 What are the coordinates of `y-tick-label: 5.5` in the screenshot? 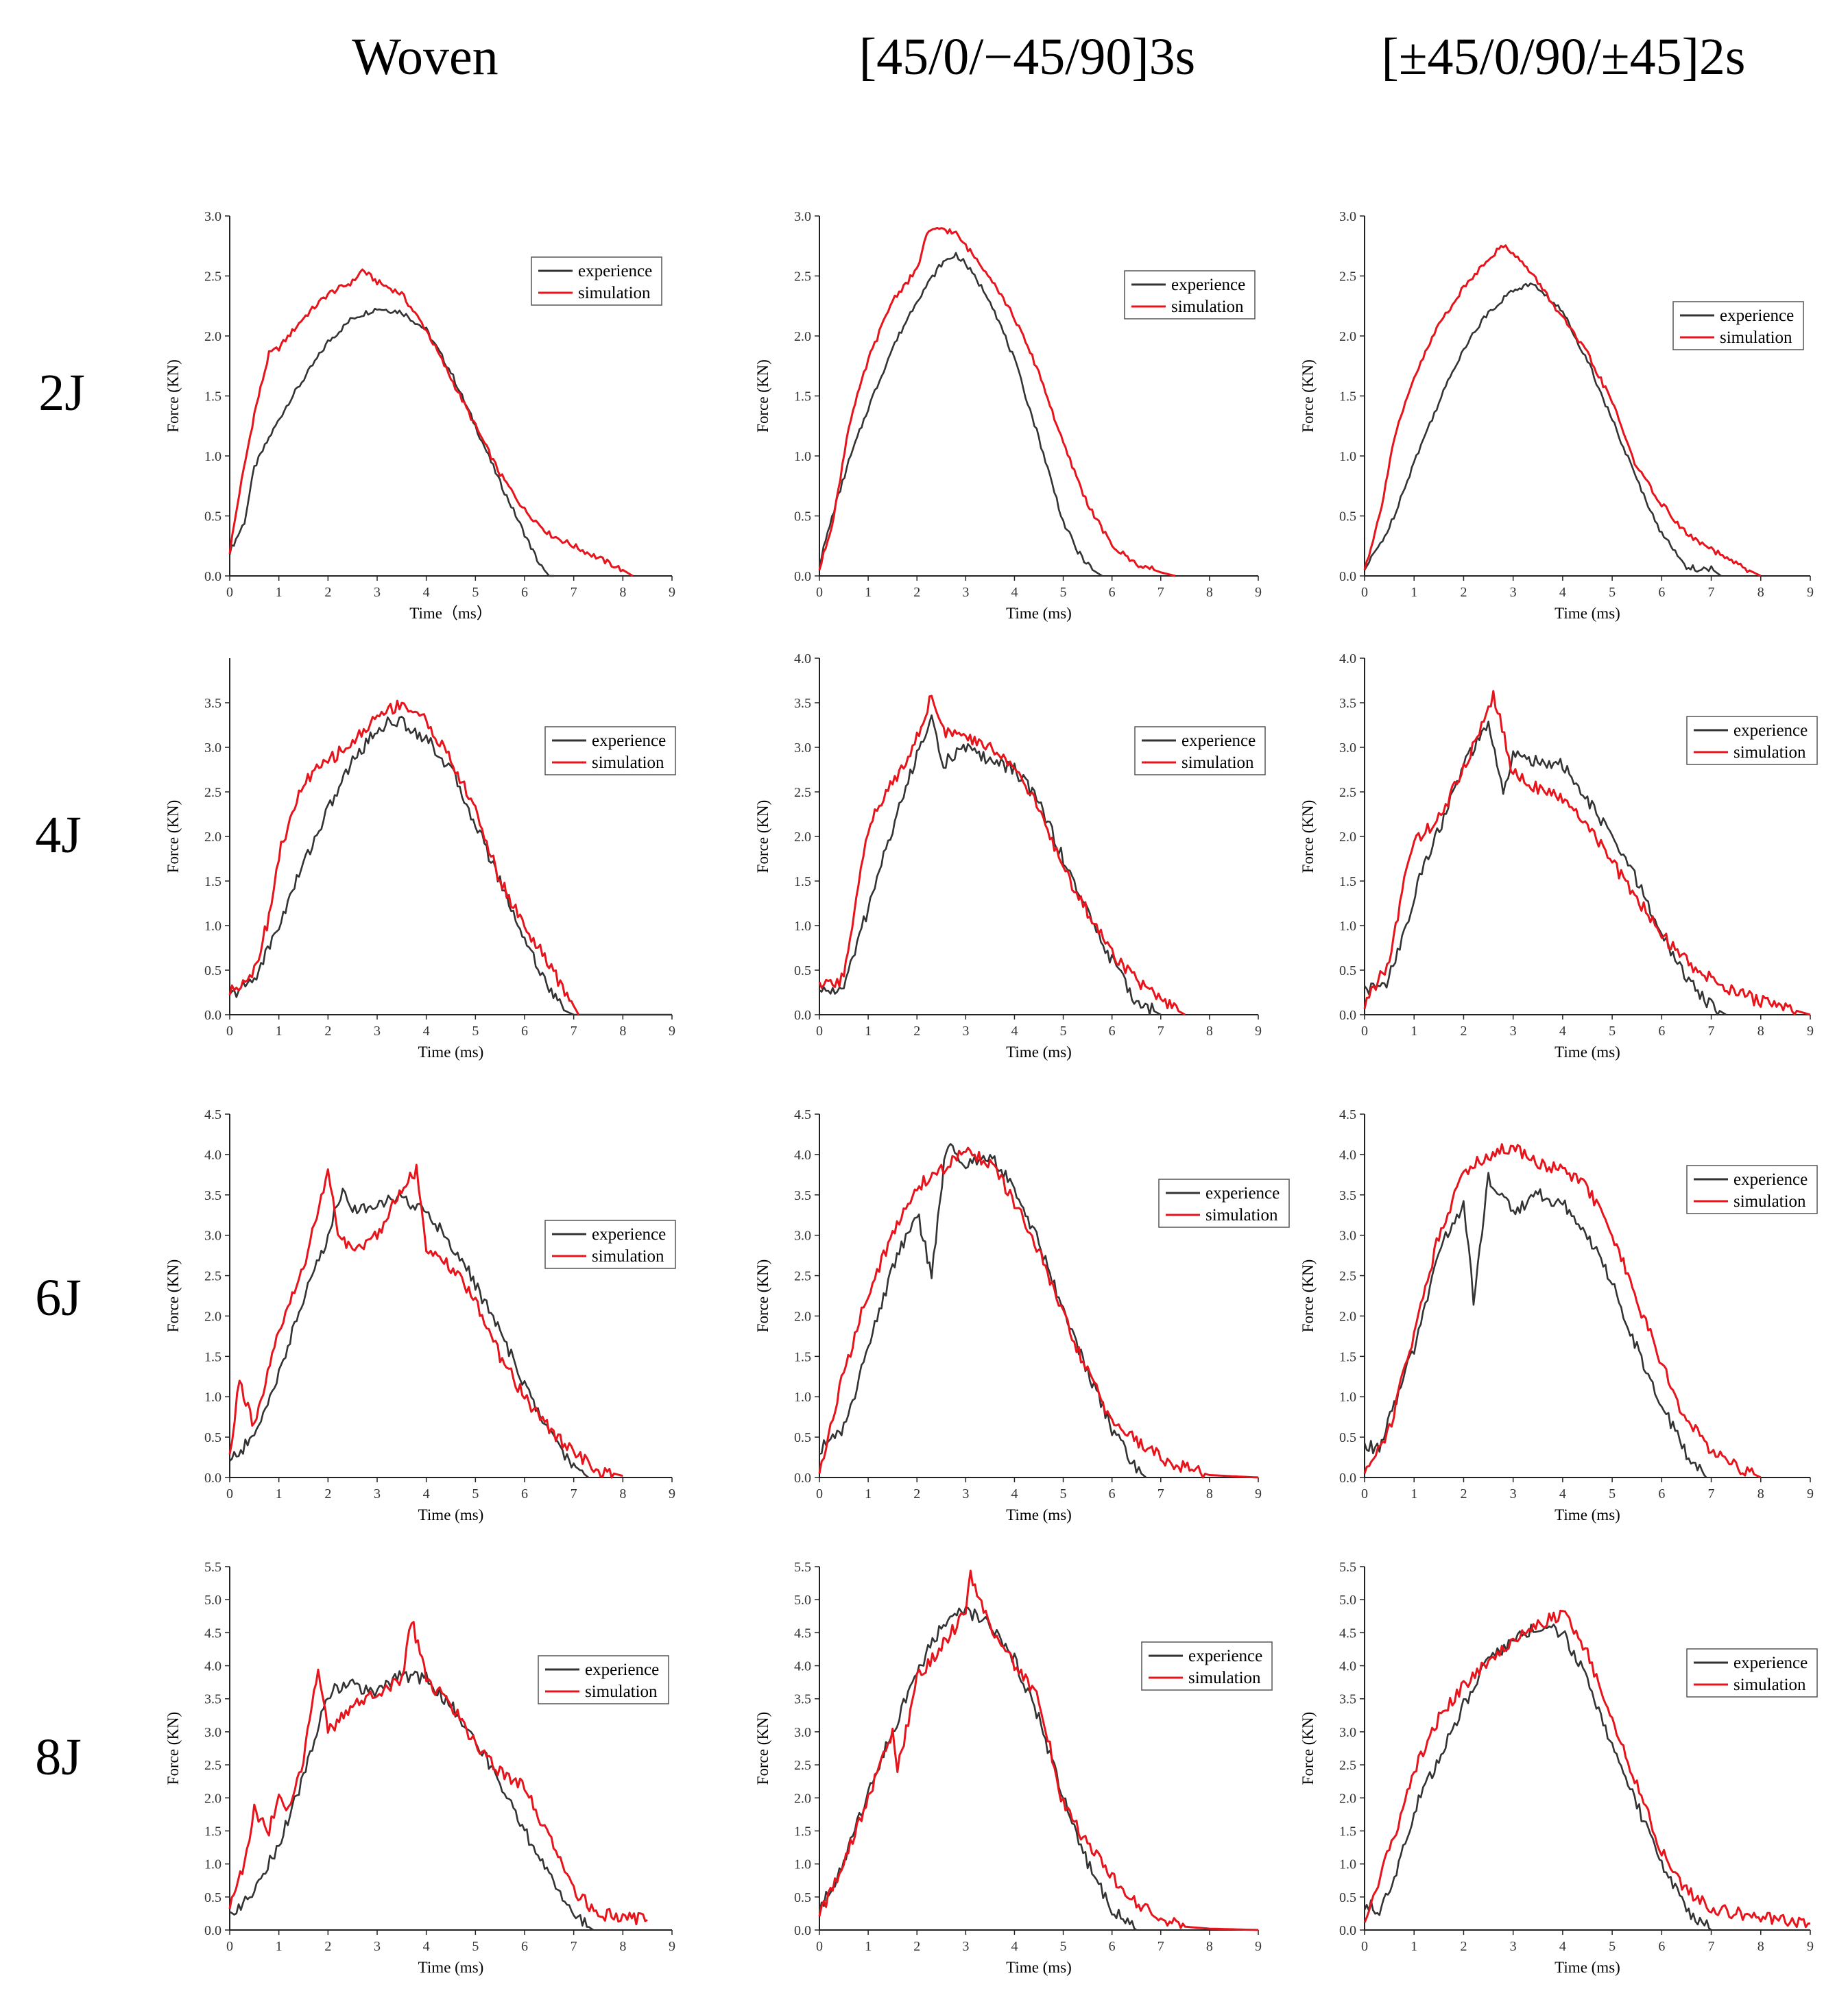 It's located at (212, 1567).